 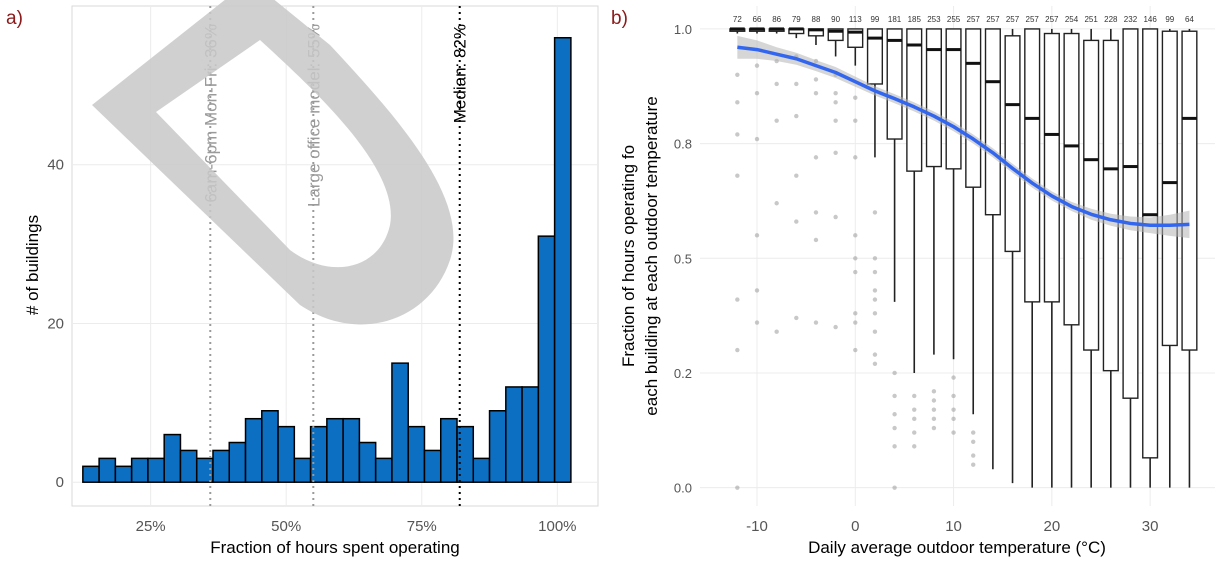 What do you see at coordinates (934, 19) in the screenshot?
I see `box-sample-count: 253` at bounding box center [934, 19].